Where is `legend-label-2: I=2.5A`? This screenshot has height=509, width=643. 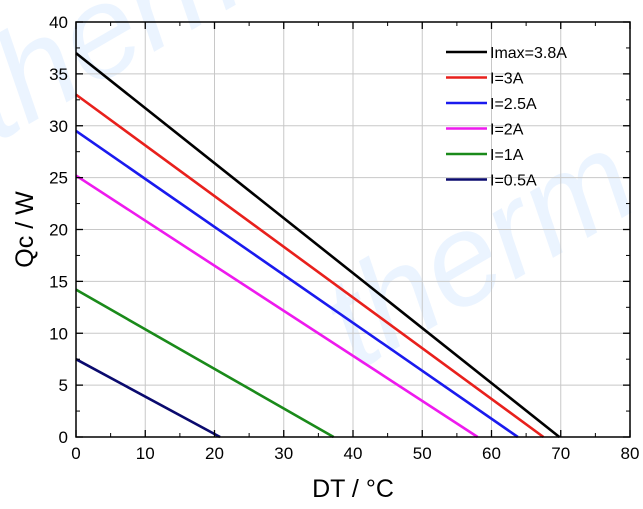
legend-label-2: I=2.5A is located at coordinates (513, 104).